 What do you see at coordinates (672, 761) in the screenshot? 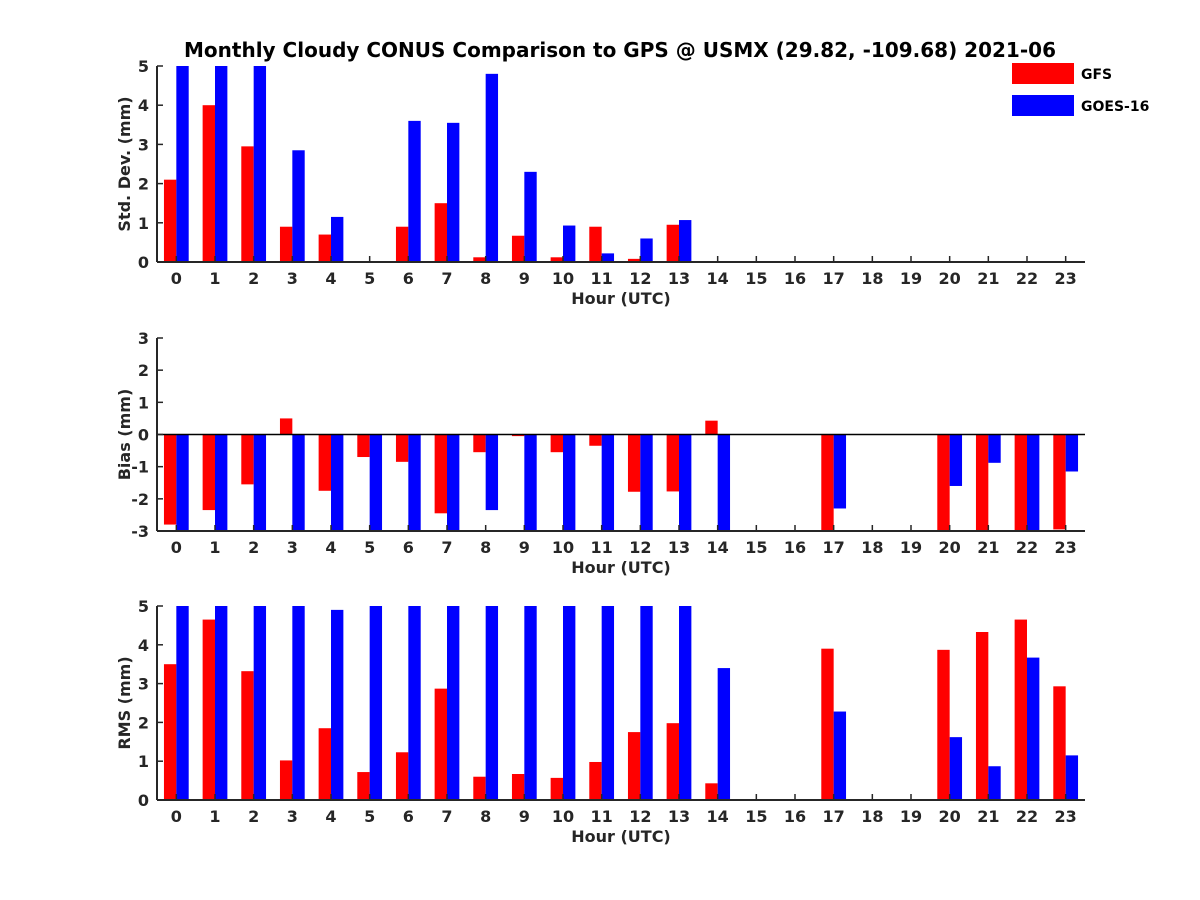
I see `bar-rms-gfs-h13` at bounding box center [672, 761].